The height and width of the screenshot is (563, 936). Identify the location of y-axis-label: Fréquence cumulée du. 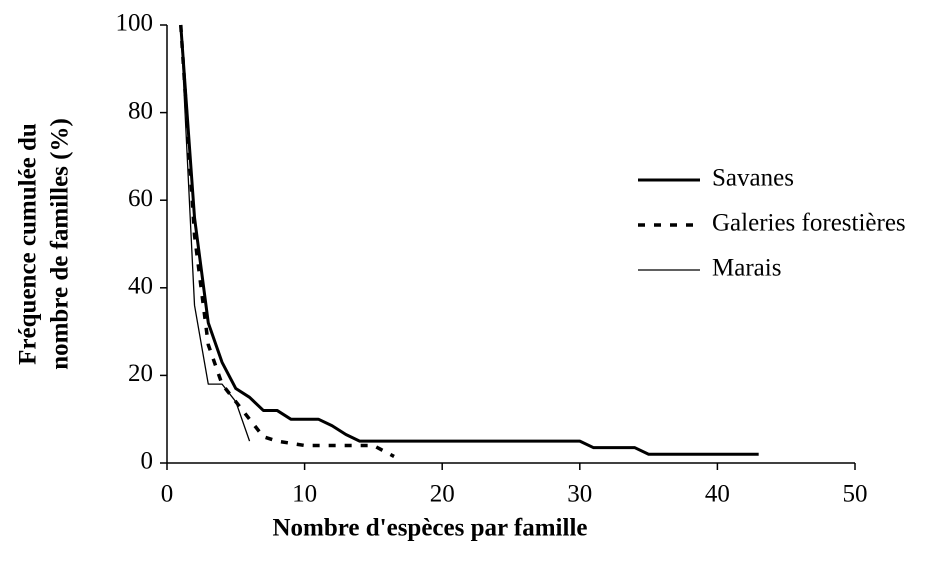
(28, 244).